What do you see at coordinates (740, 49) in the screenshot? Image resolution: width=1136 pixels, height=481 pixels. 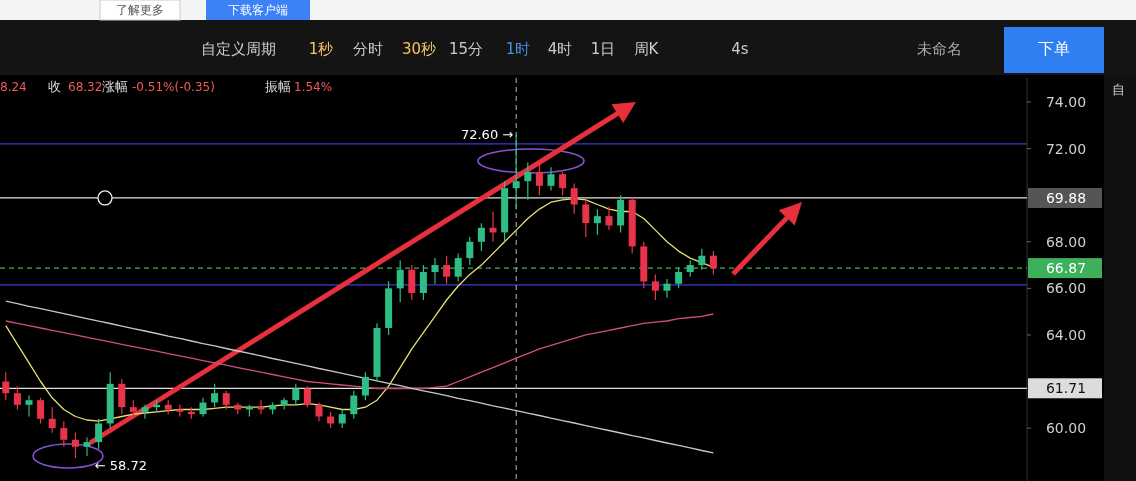 I see `text: 4s` at bounding box center [740, 49].